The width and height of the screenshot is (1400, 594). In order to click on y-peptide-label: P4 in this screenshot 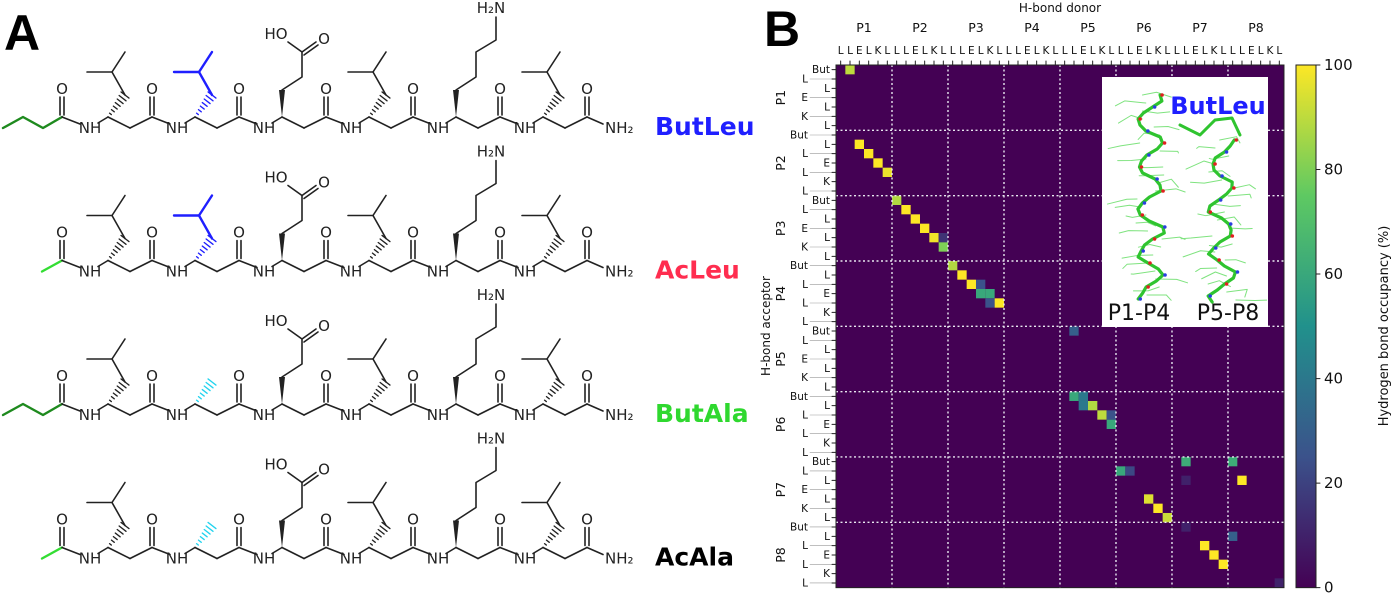, I will do `click(780, 294)`.